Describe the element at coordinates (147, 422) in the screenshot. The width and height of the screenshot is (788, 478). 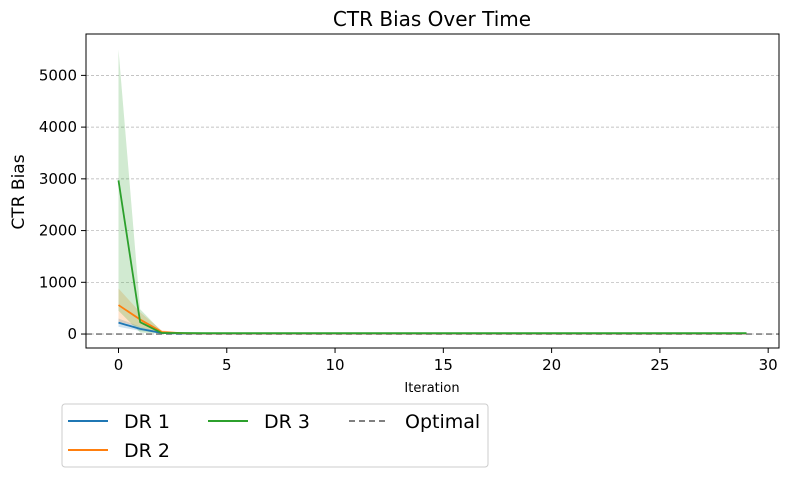
I see `legend-label-dr-1: DR 1` at that location.